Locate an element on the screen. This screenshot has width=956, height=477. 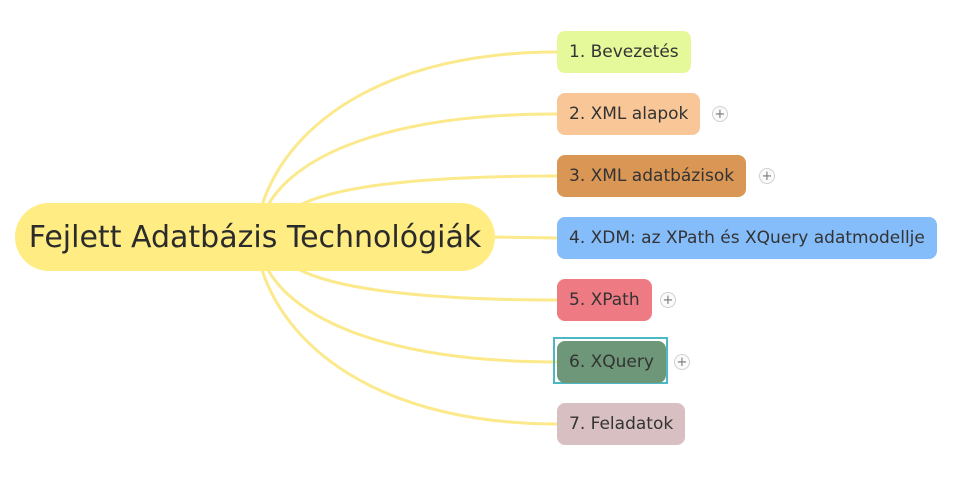
topic-label: 4. XDM: az XPath és XQuery adatmodellje is located at coordinates (747, 238).